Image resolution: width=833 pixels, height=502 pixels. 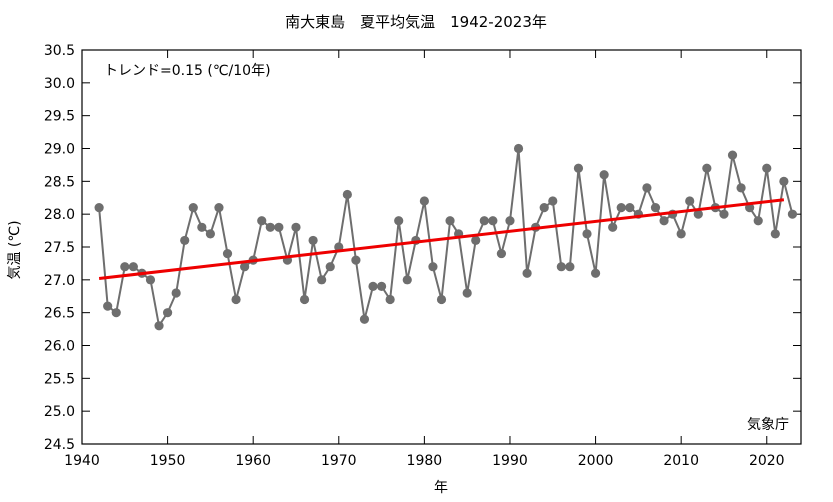 I want to click on data-point-1994, so click(x=544, y=208).